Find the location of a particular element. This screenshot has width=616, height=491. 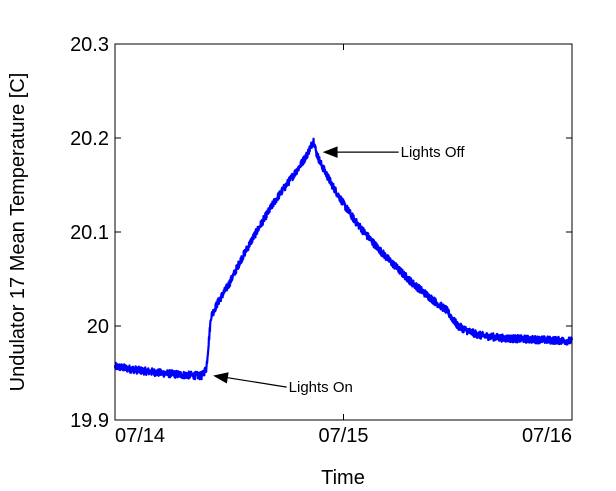

y-tick-label: 19.9 is located at coordinates (89, 421).